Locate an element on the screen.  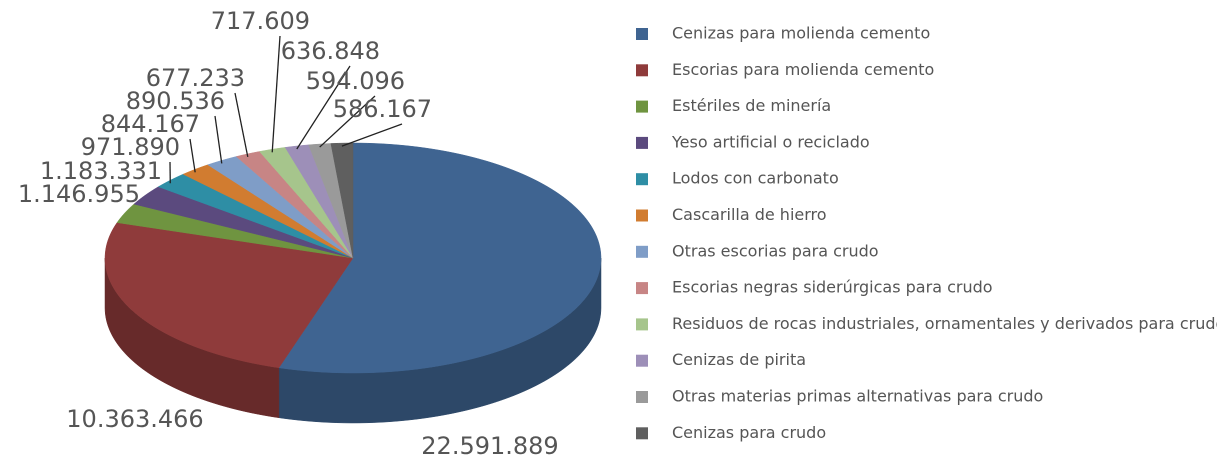
data-label: 890.536 is located at coordinates (175, 101).